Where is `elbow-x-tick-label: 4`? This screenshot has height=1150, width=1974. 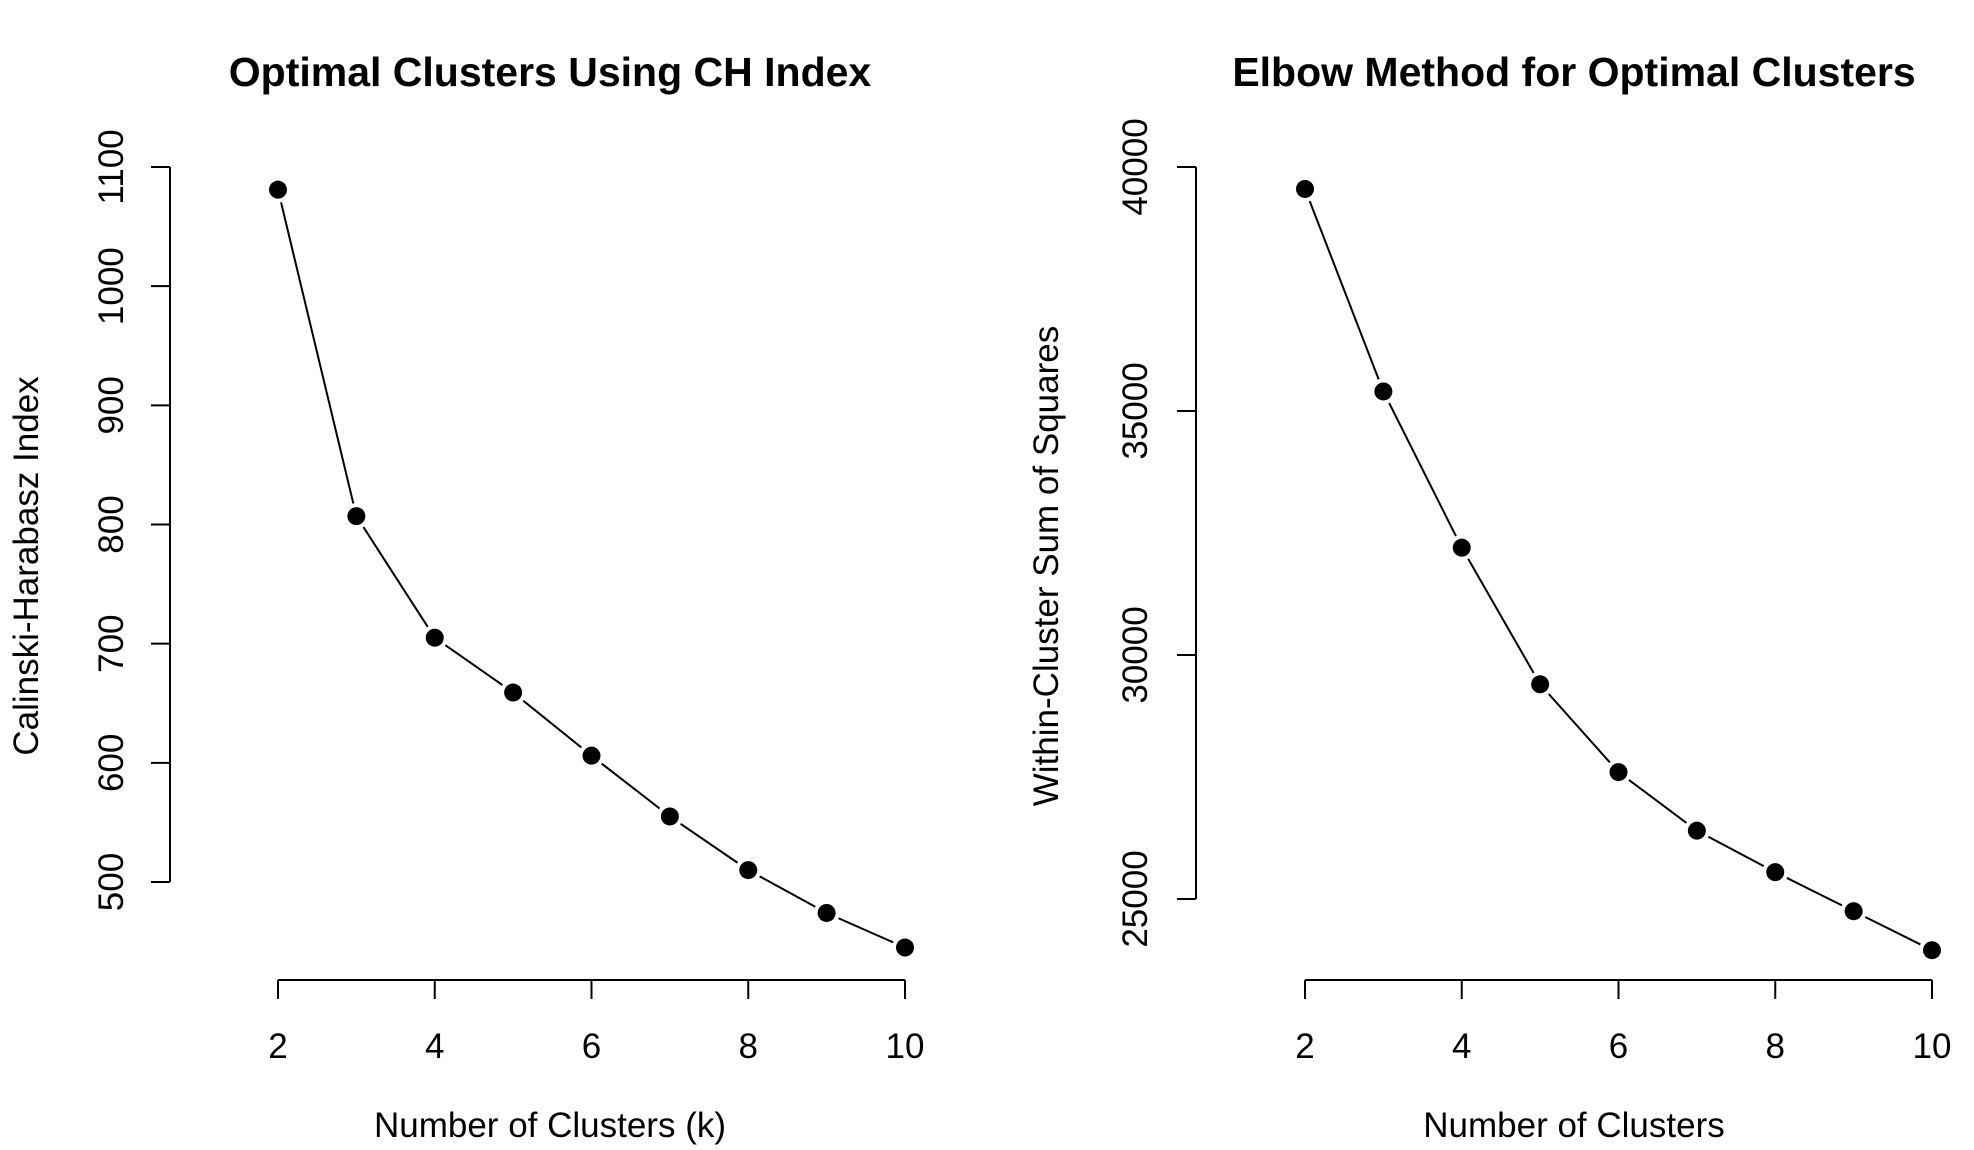 elbow-x-tick-label: 4 is located at coordinates (1461, 1046).